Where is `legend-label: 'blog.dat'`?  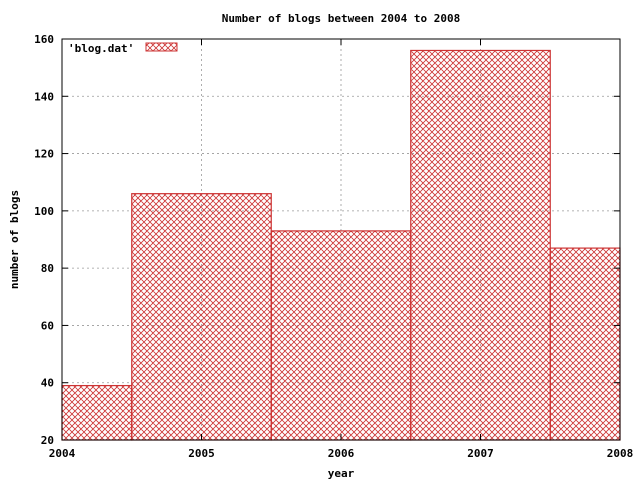
legend-label: 'blog.dat' is located at coordinates (101, 48).